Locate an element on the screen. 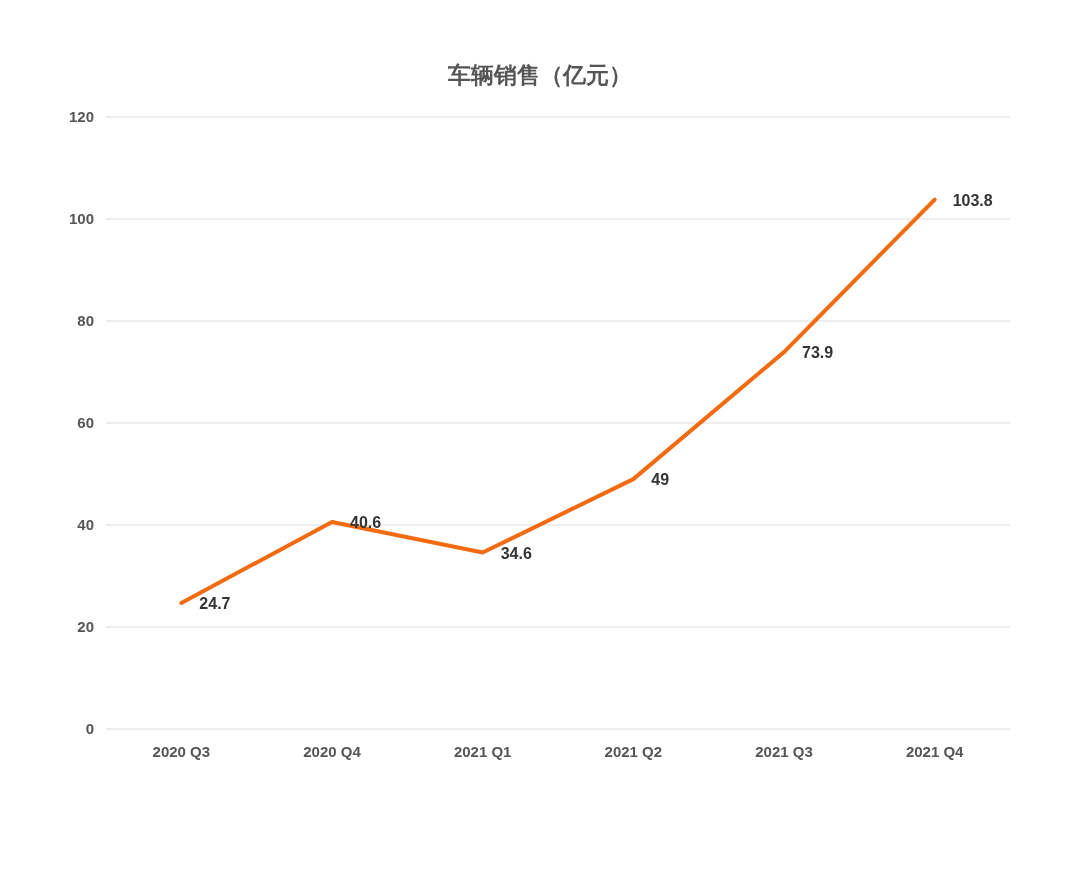 This screenshot has width=1080, height=885. y-tick-label: 80 is located at coordinates (85, 320).